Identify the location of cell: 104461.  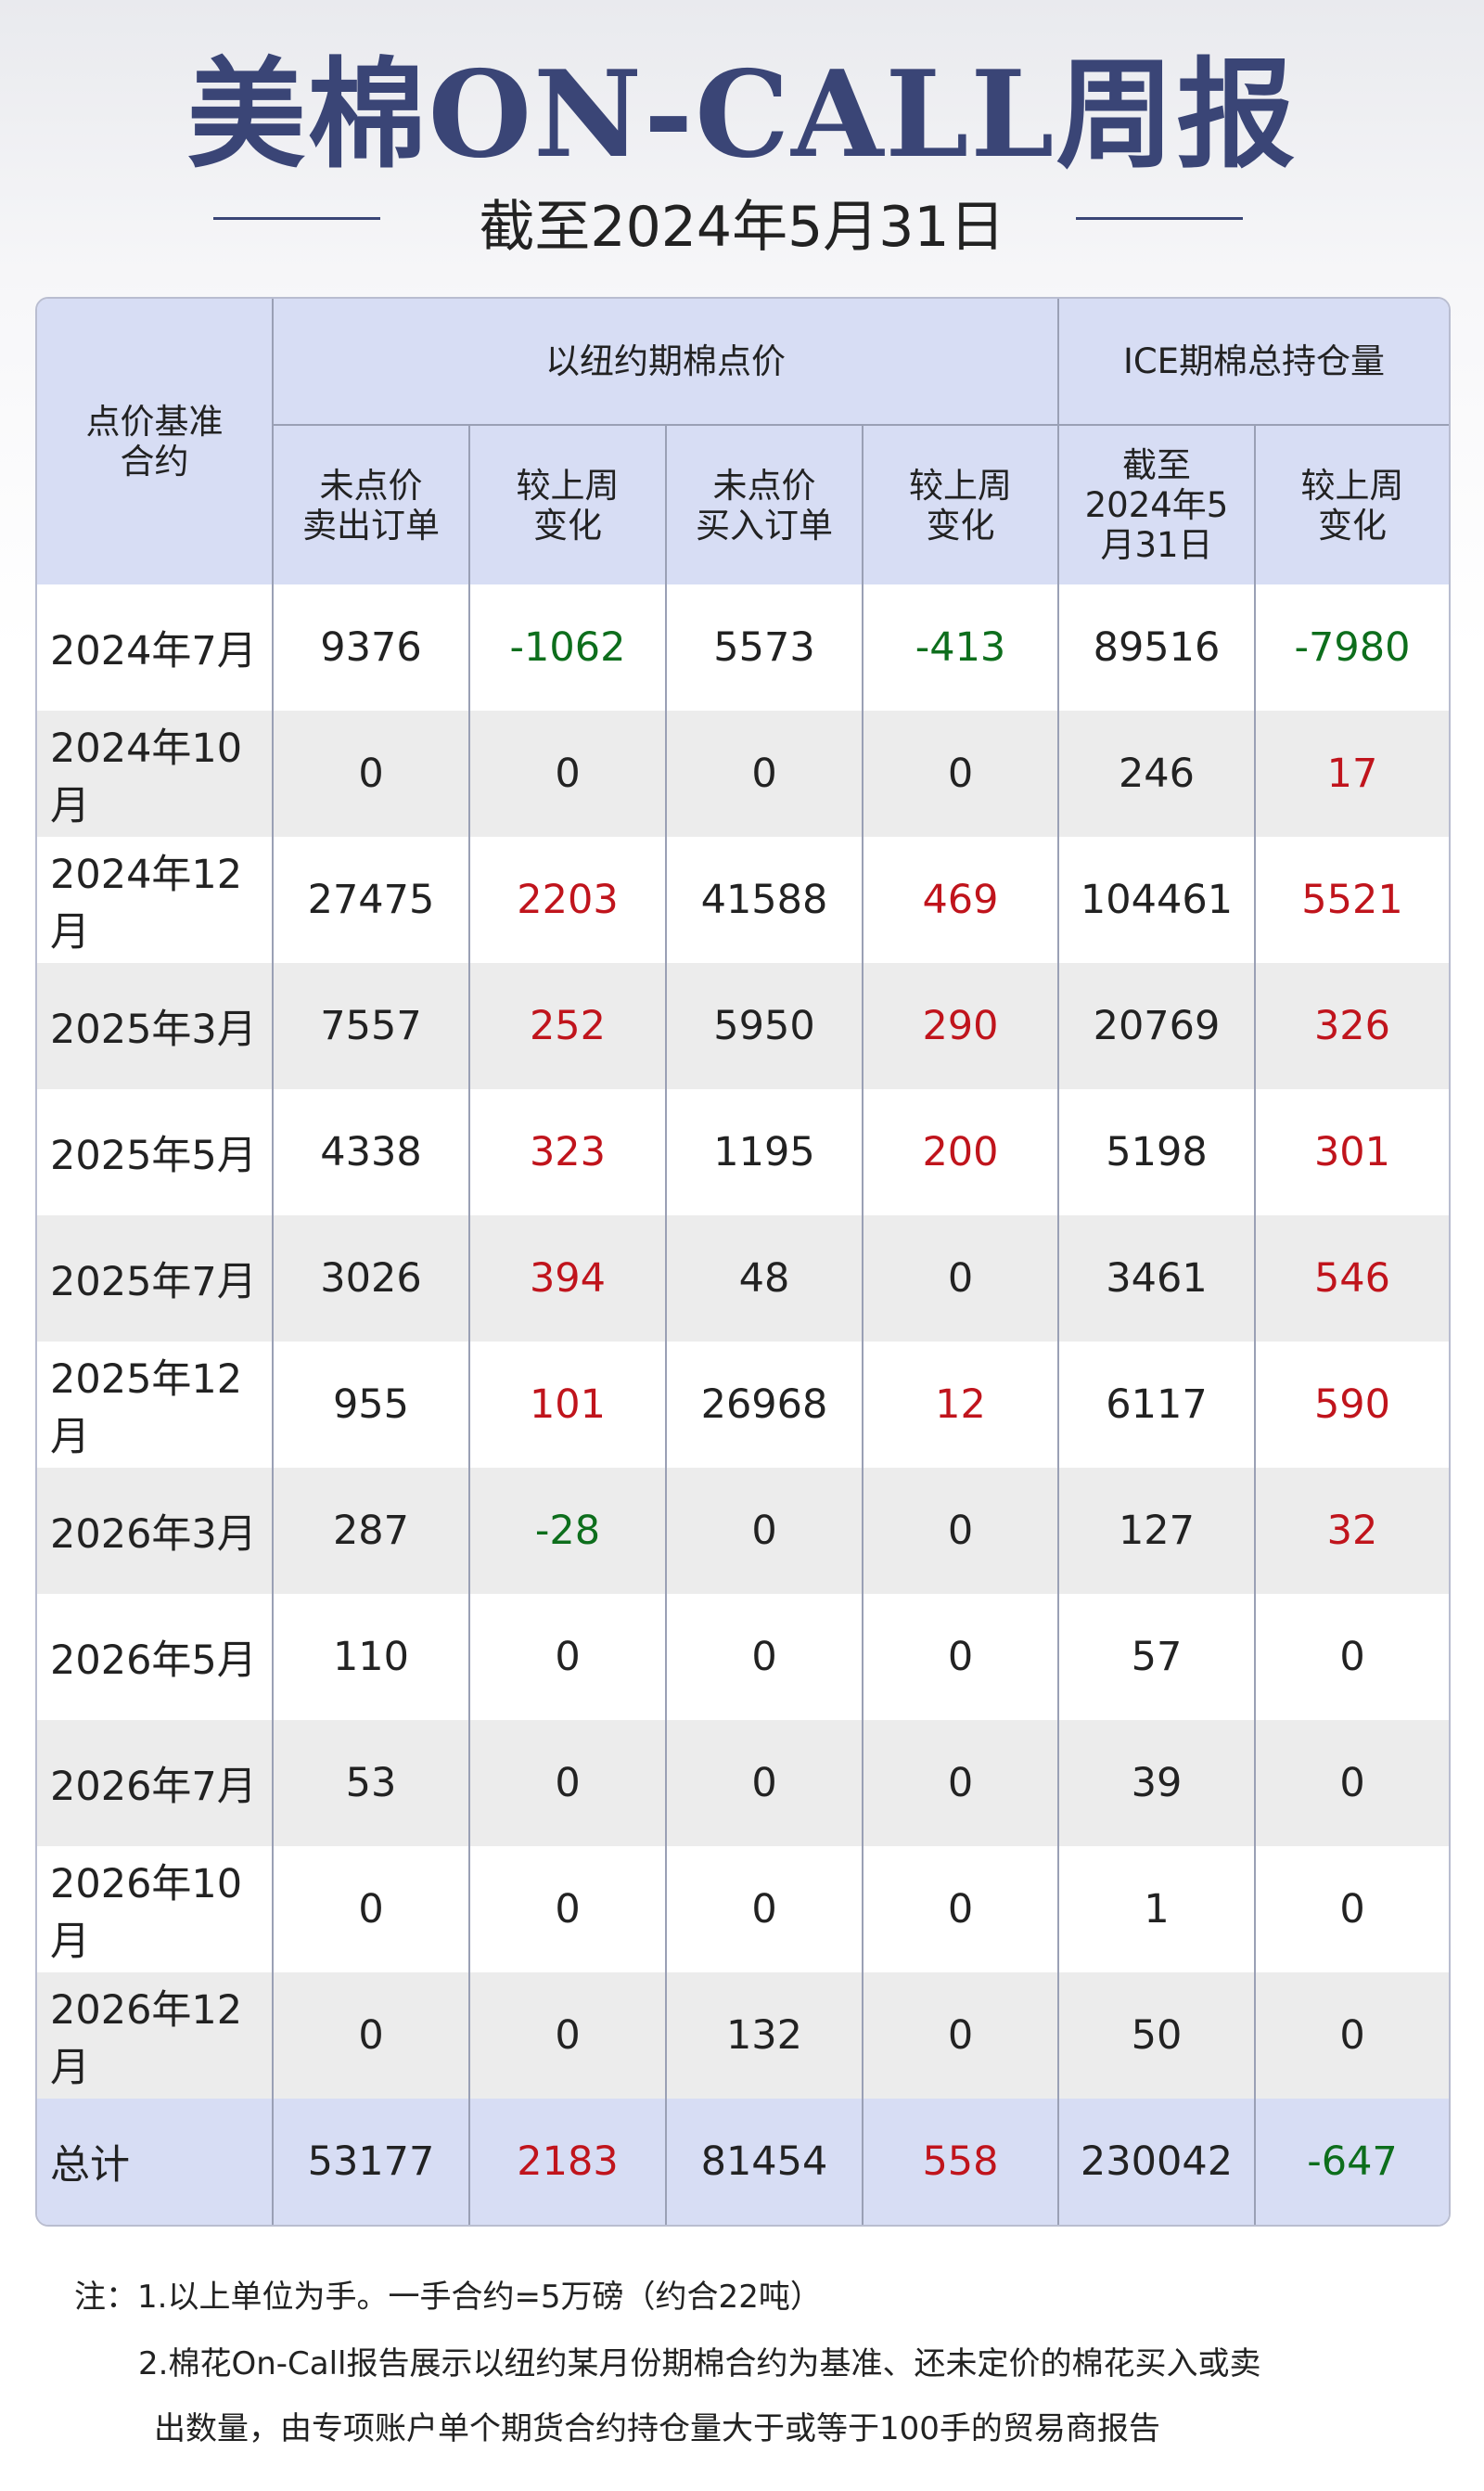
(1157, 900).